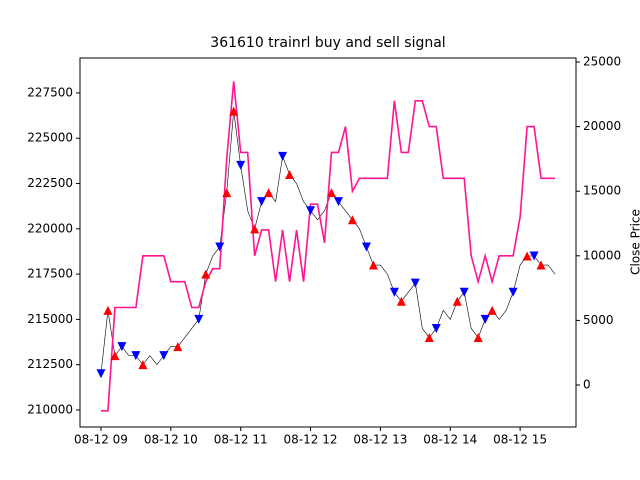 This screenshot has height=480, width=640. What do you see at coordinates (50, 274) in the screenshot?
I see `y-tick-label: 217500` at bounding box center [50, 274].